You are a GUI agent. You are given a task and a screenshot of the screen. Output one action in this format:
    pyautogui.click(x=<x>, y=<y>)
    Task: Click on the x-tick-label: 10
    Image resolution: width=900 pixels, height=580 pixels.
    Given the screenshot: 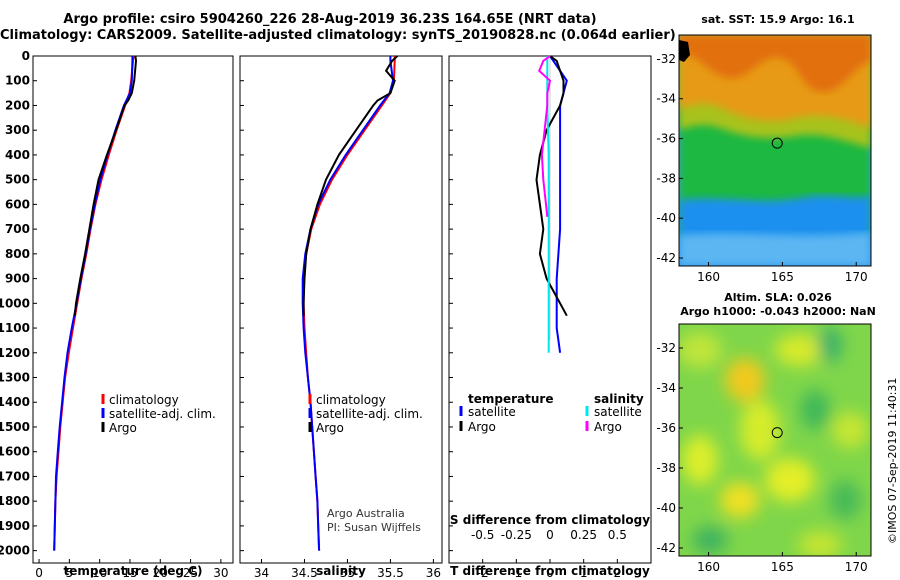 What is the action you would take?
    pyautogui.click(x=99, y=573)
    